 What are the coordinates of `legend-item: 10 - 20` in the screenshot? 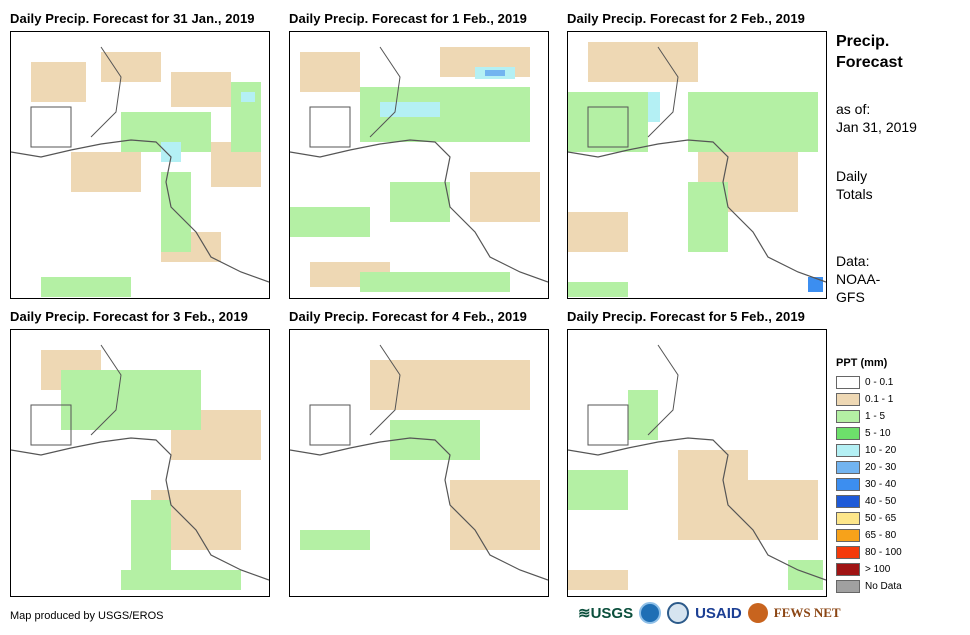 It's located at (869, 450).